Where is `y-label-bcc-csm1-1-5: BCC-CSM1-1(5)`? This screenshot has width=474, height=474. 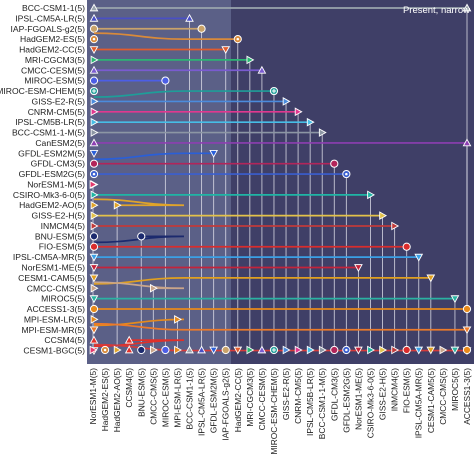
y-label-bcc-csm1-1-5: BCC-CSM1-1(5) is located at coordinates (53, 8).